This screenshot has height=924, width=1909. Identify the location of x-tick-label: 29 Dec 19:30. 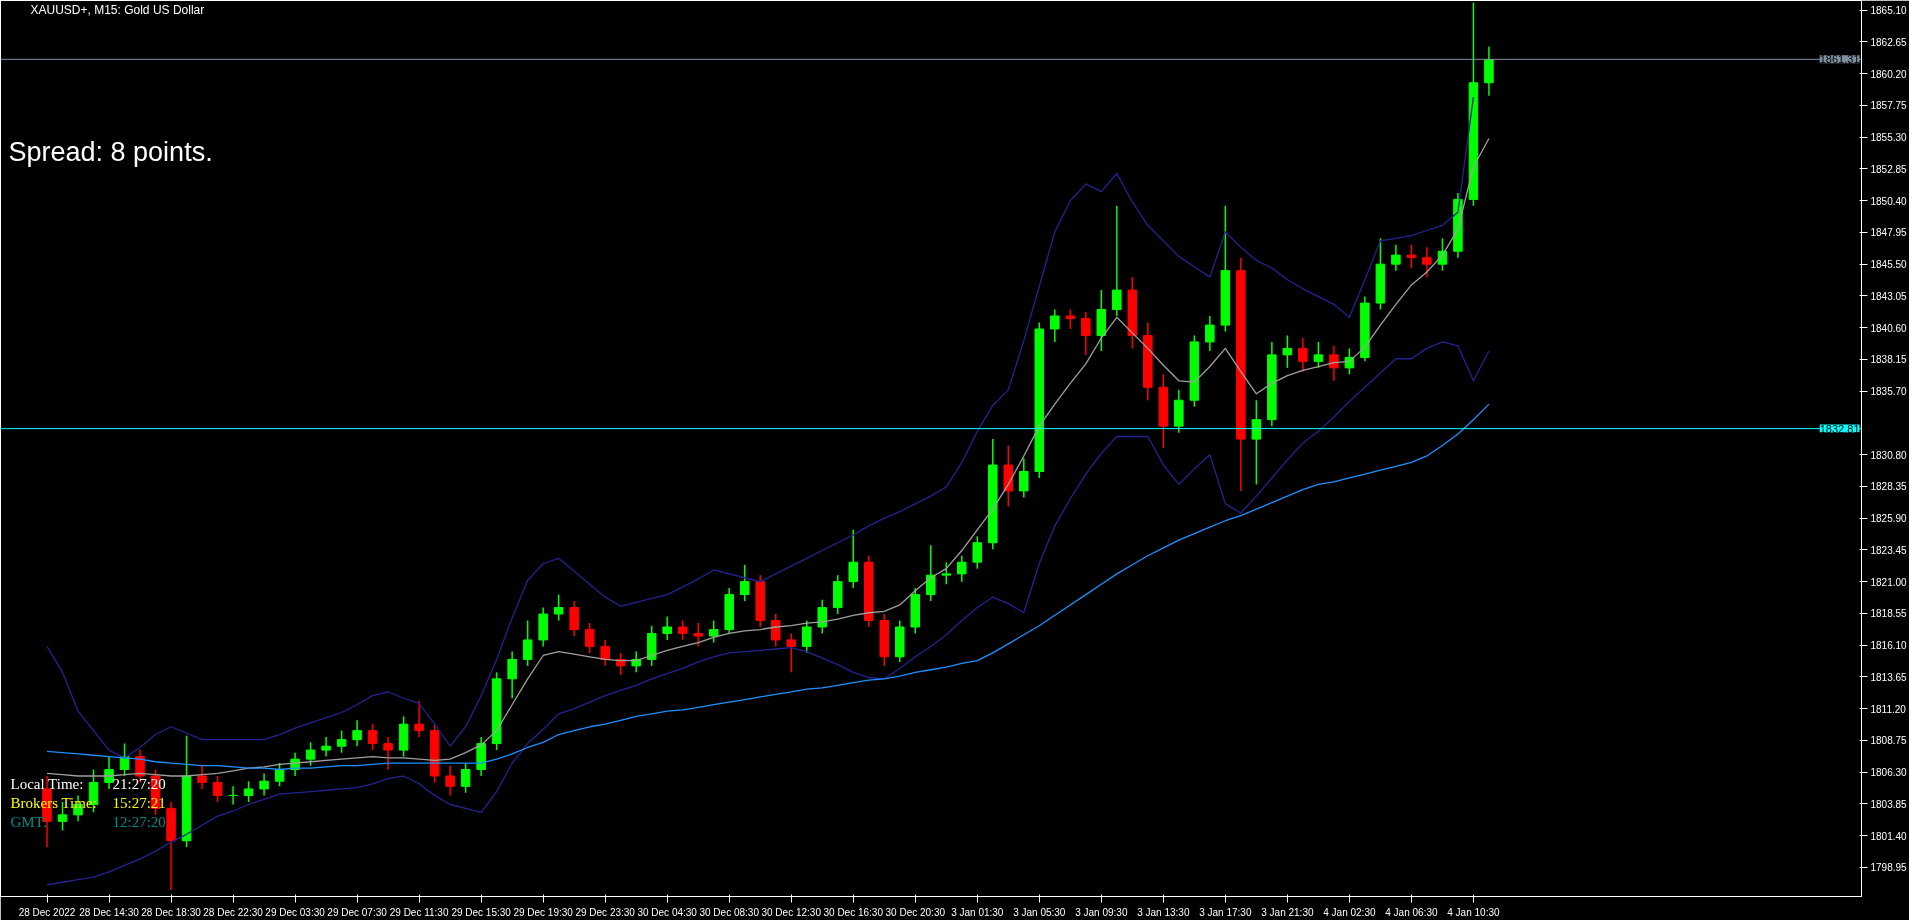
(543, 912).